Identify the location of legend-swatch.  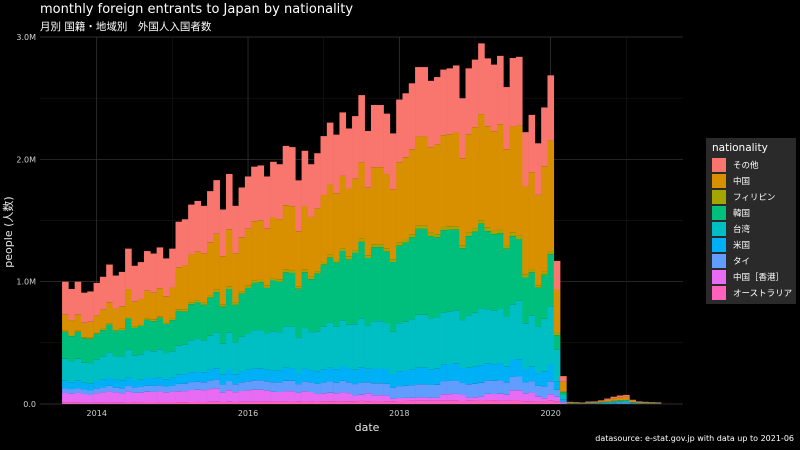
(719, 165).